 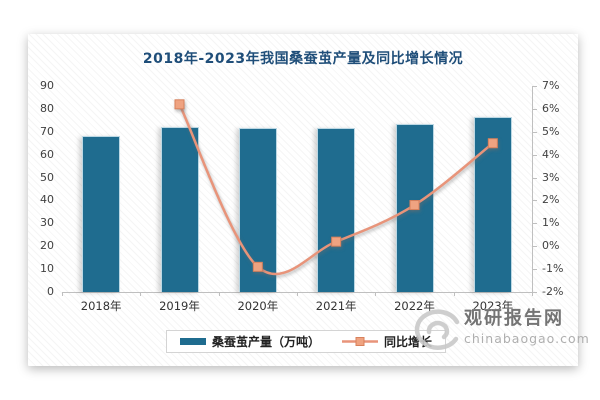 What do you see at coordinates (551, 85) in the screenshot?
I see `y-axis-right-label-7%: 7%` at bounding box center [551, 85].